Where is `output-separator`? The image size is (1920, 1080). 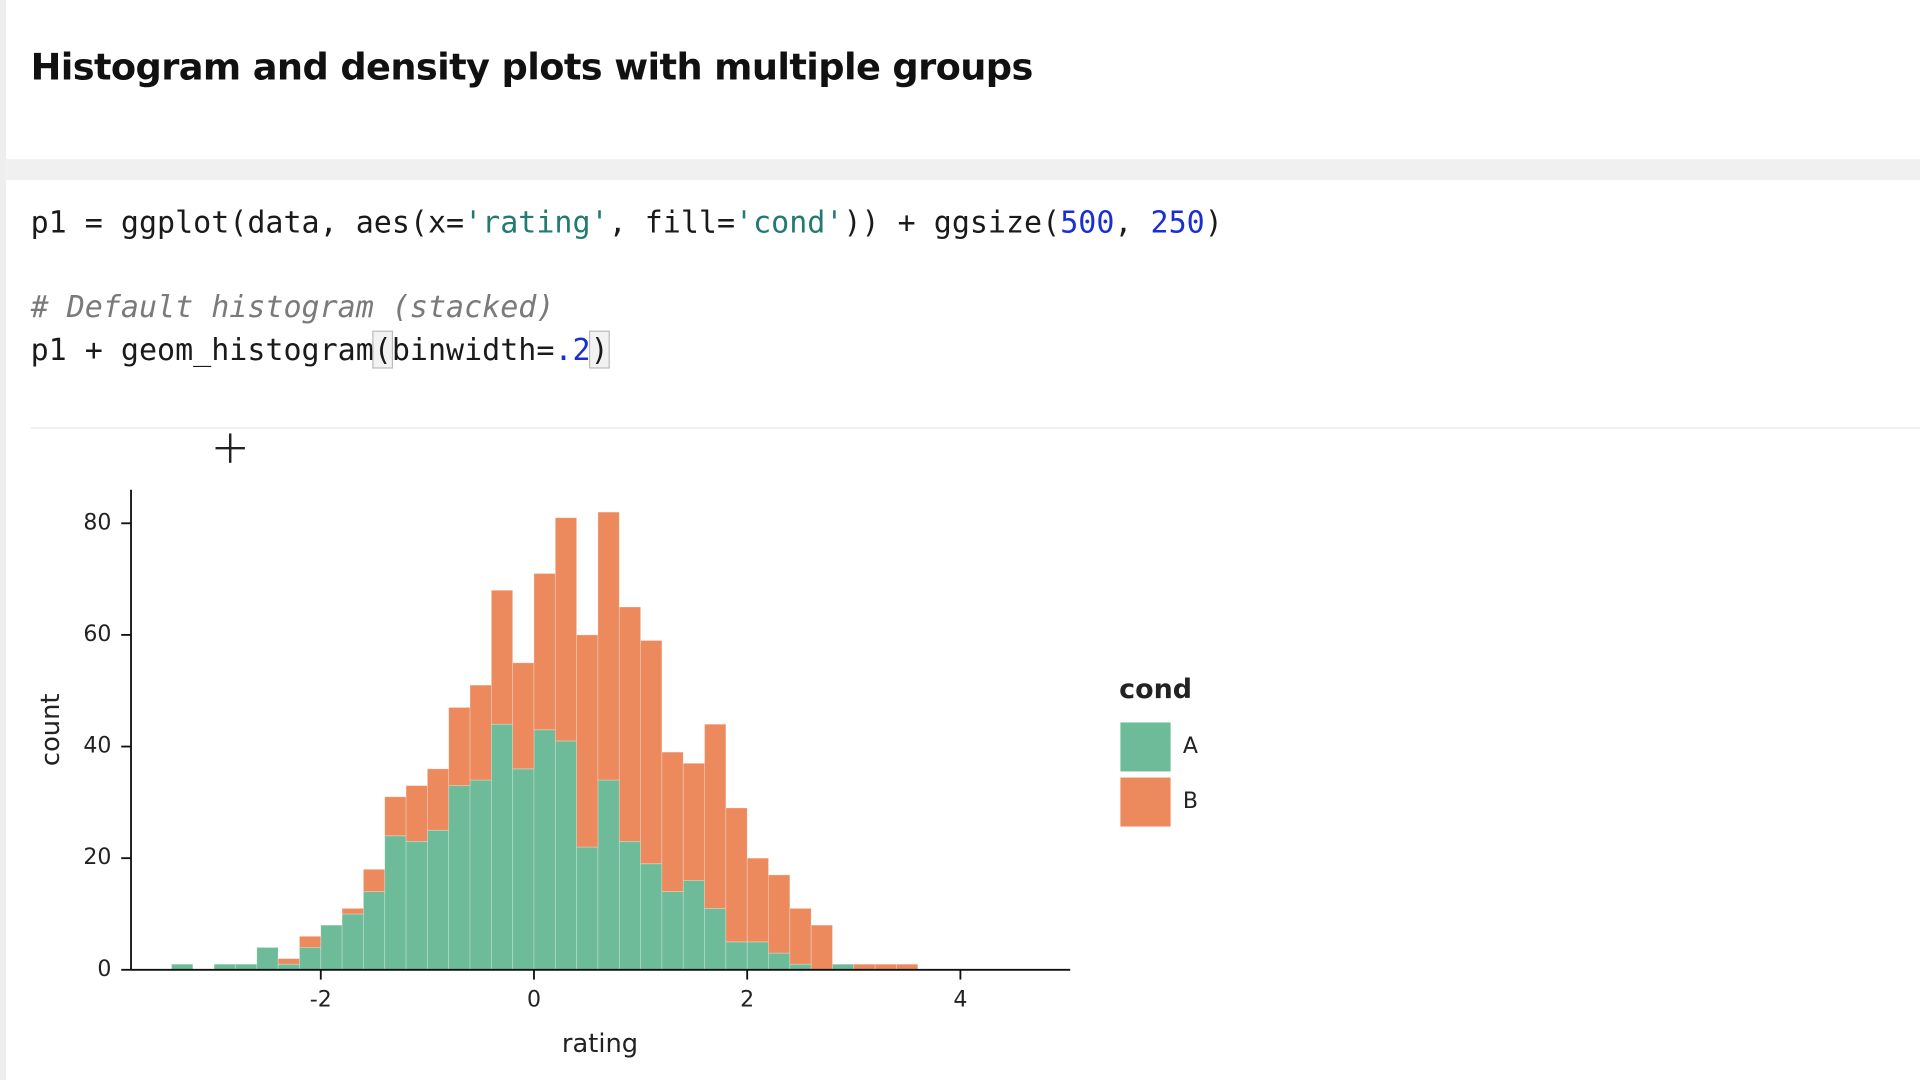
output-separator is located at coordinates (975, 428).